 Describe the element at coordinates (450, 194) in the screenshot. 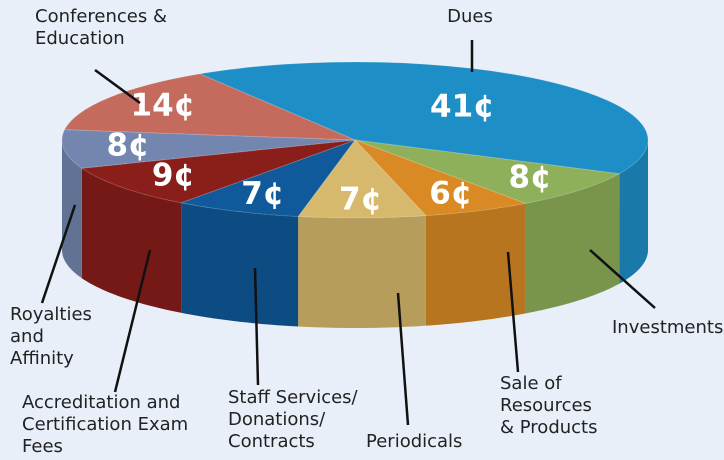

I see `value-label: 6¢` at that location.